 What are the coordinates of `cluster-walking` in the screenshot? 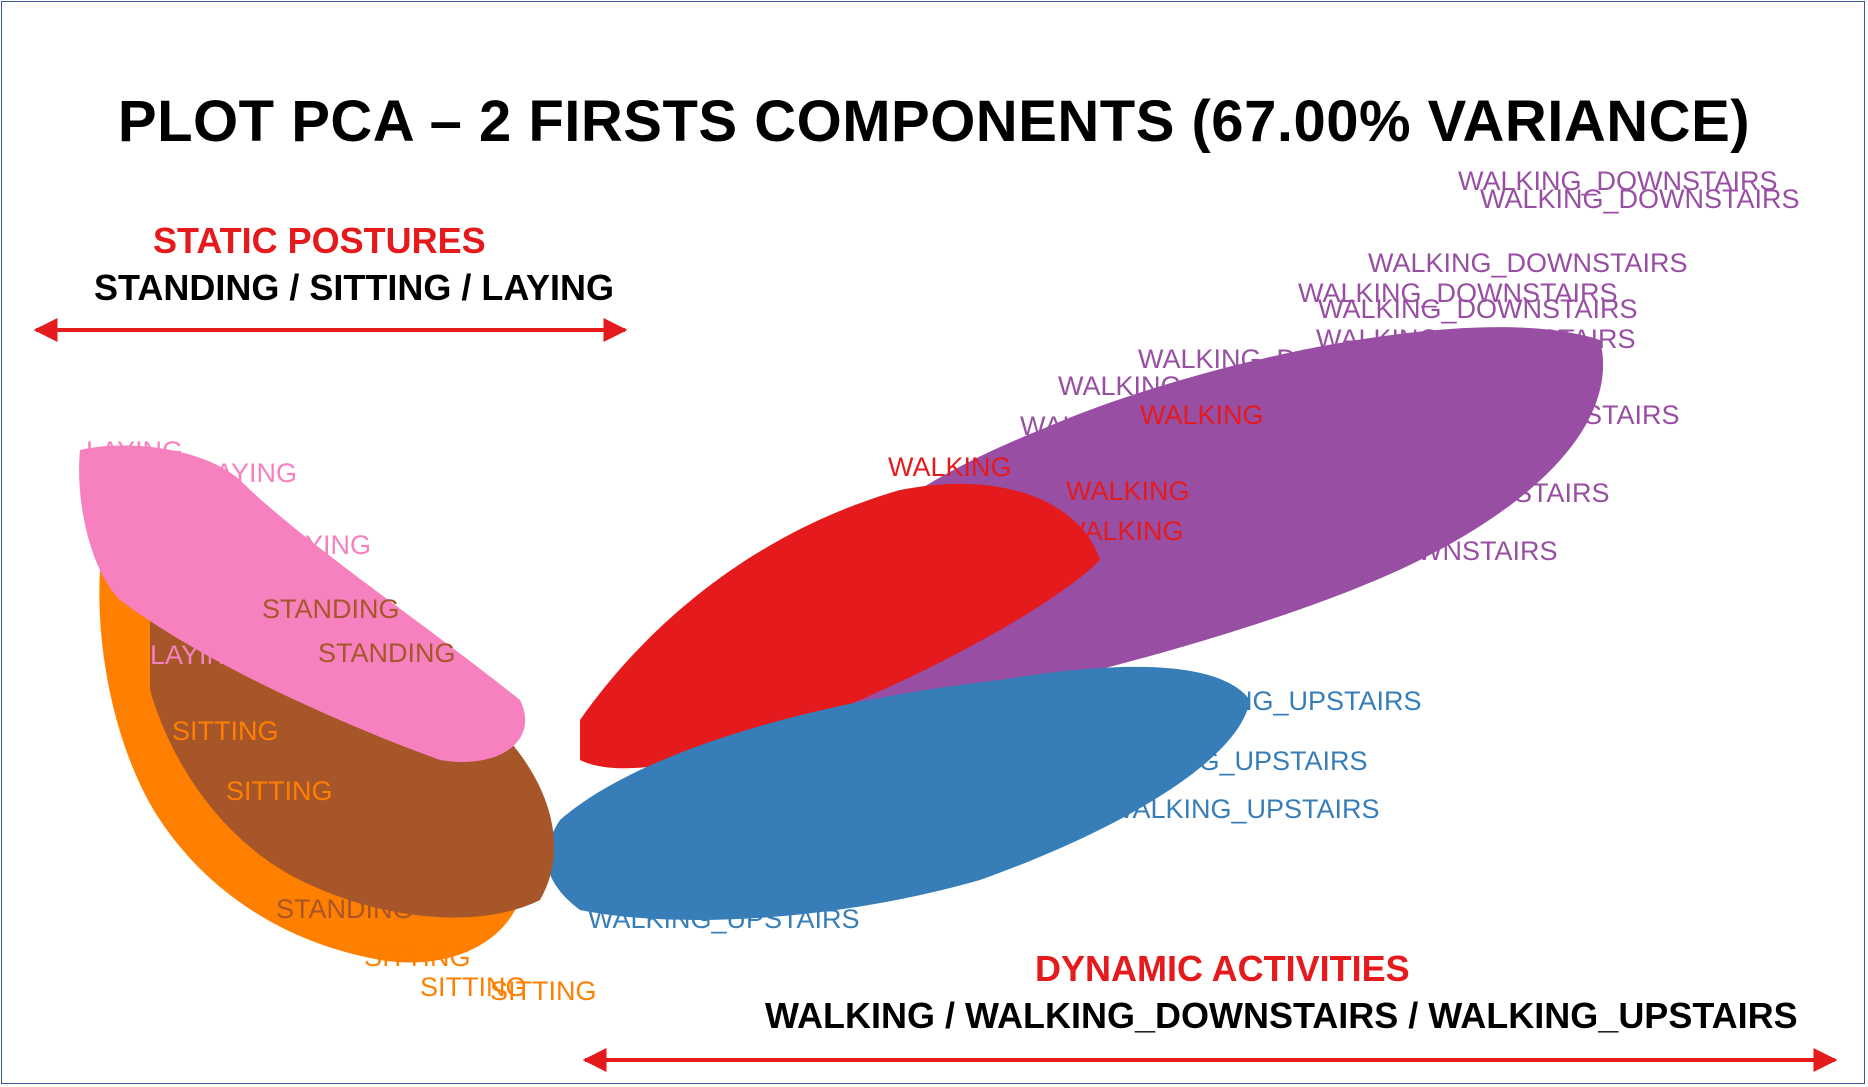 It's located at (840, 626).